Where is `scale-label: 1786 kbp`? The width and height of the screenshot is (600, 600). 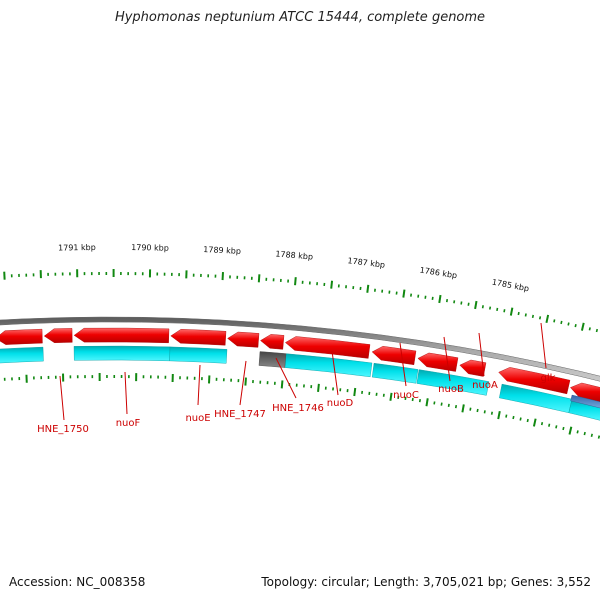
scale-label: 1786 kbp is located at coordinates (438, 273).